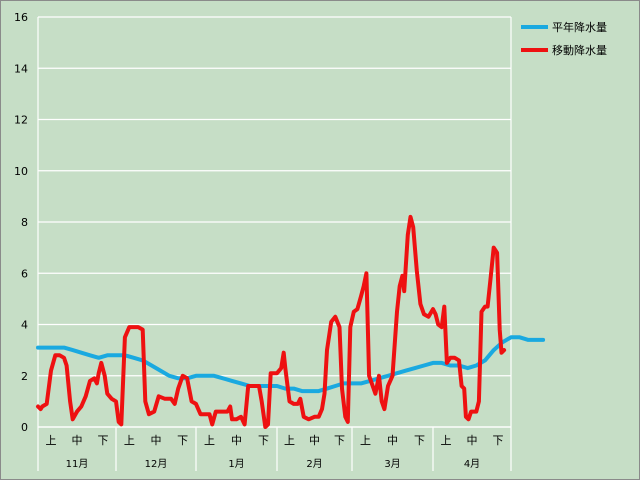 This screenshot has width=640, height=480. I want to click on y-tick-label: 16, so click(21, 17).